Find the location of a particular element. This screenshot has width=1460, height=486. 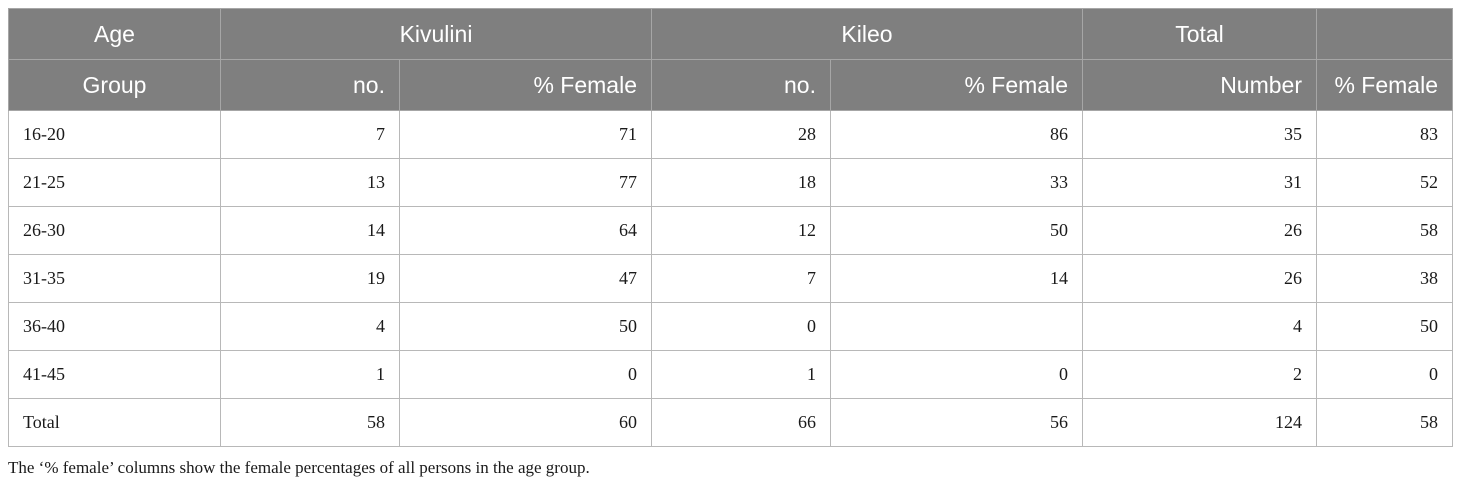

cell-kileo-female: 86 is located at coordinates (956, 134).